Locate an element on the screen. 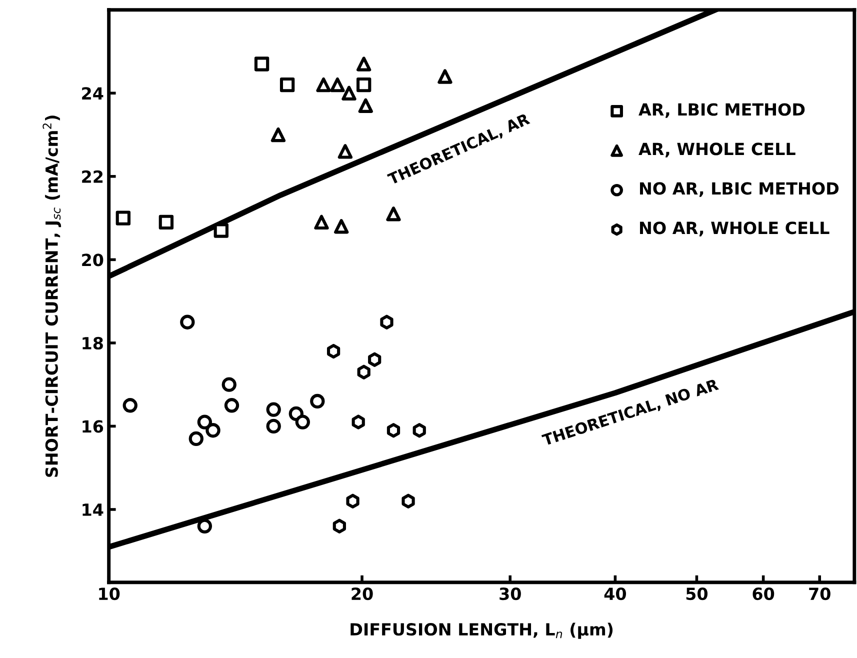 Image resolution: width=857 pixels, height=658 pixels. x-tick-label: 70 is located at coordinates (819, 593).